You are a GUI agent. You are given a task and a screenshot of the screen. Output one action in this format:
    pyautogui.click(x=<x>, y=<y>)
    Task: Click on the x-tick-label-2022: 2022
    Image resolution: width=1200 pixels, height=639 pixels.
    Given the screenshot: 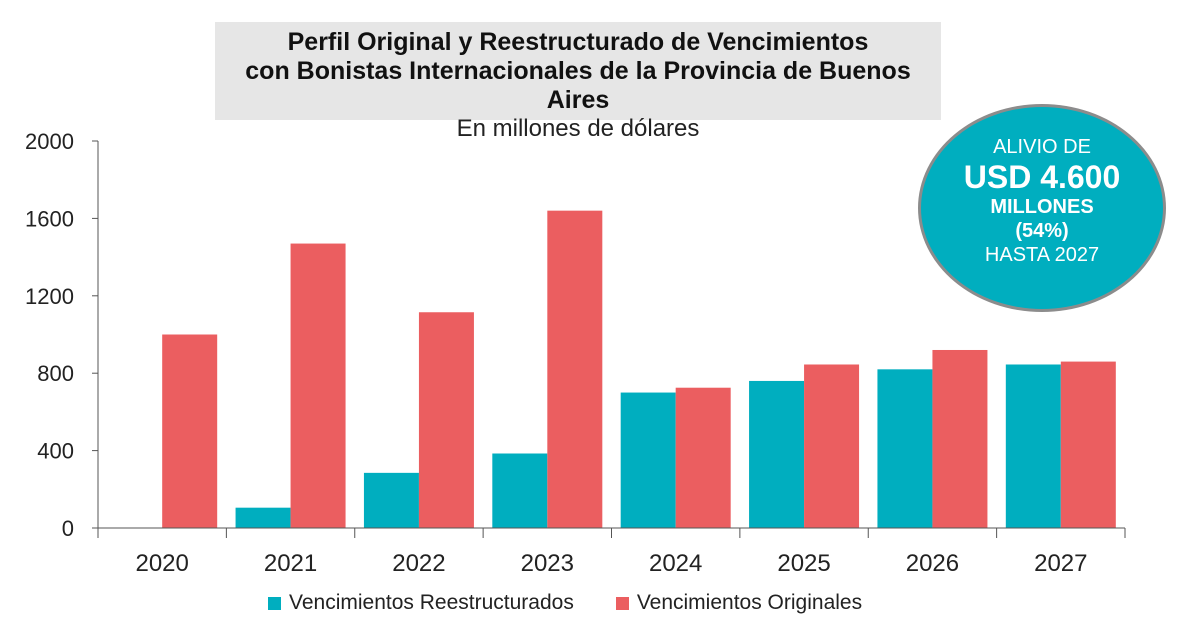 What is the action you would take?
    pyautogui.click(x=418, y=563)
    